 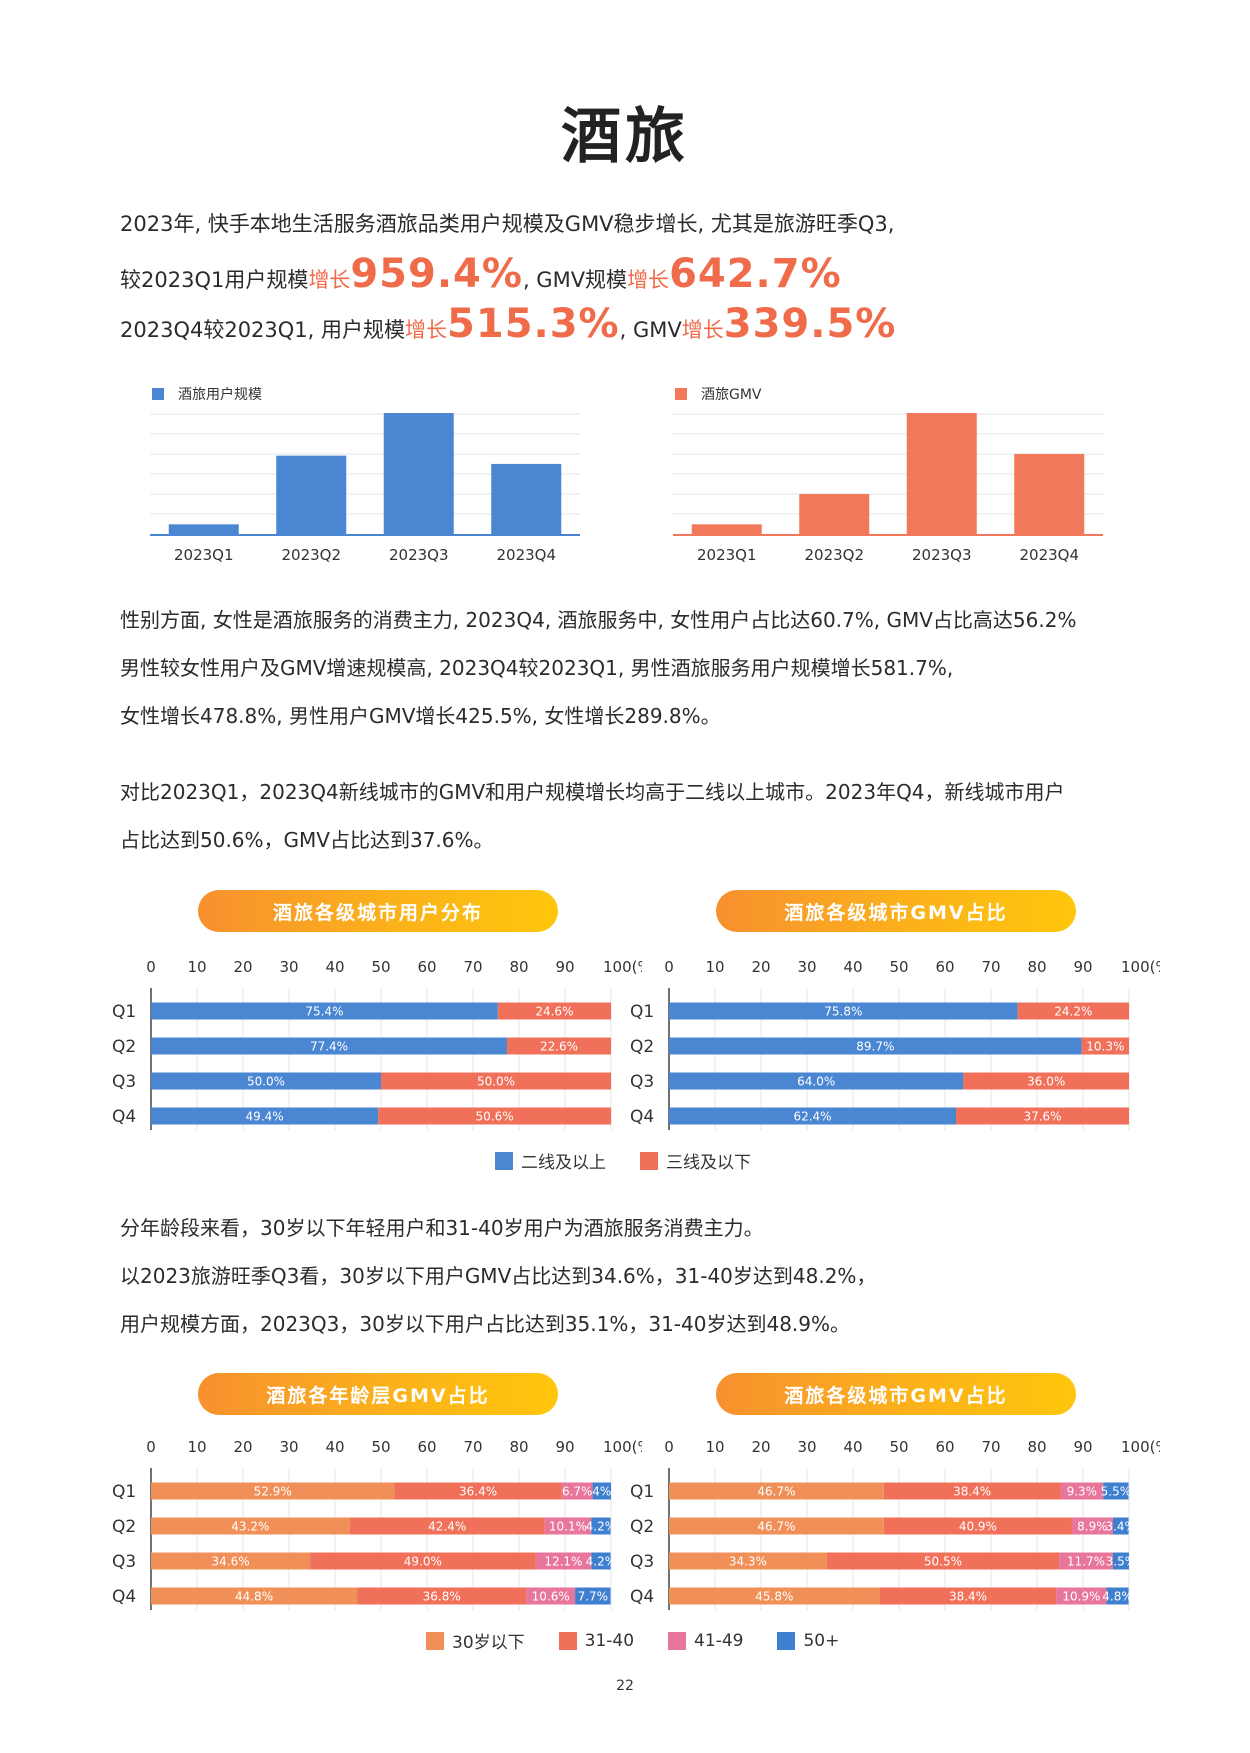 What do you see at coordinates (568, 1527) in the screenshot?
I see `data-label: 10.1%` at bounding box center [568, 1527].